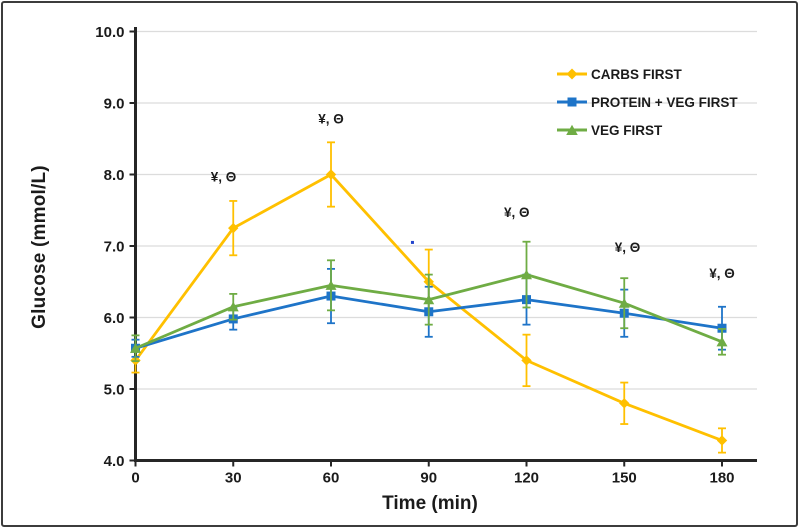  What do you see at coordinates (114, 389) in the screenshot?
I see `y-tick-label: 5.0` at bounding box center [114, 389].